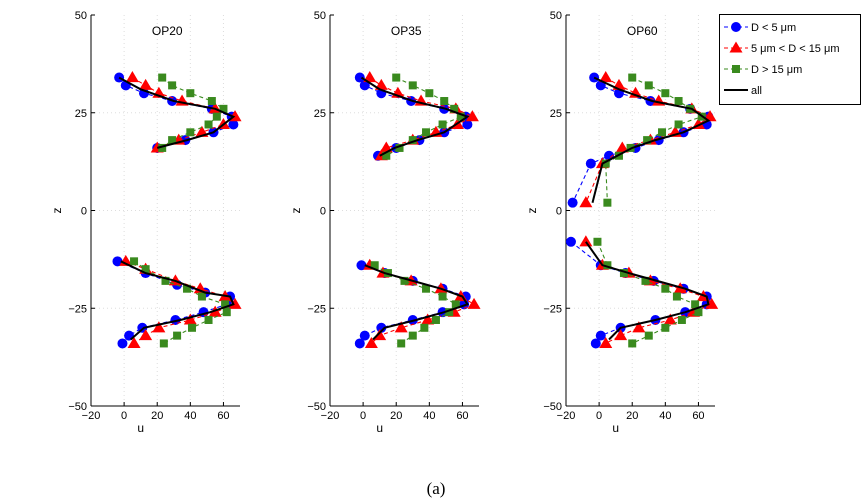 The height and width of the screenshot is (501, 861). I want to click on x-tick-label: 20, so click(157, 416).